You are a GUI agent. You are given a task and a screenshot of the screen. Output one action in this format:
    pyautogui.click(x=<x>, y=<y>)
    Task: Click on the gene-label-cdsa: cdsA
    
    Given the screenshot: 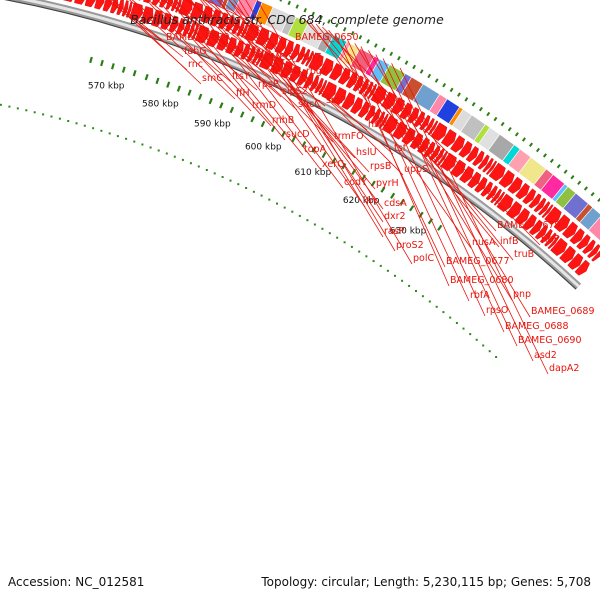 What is the action you would take?
    pyautogui.click(x=395, y=203)
    